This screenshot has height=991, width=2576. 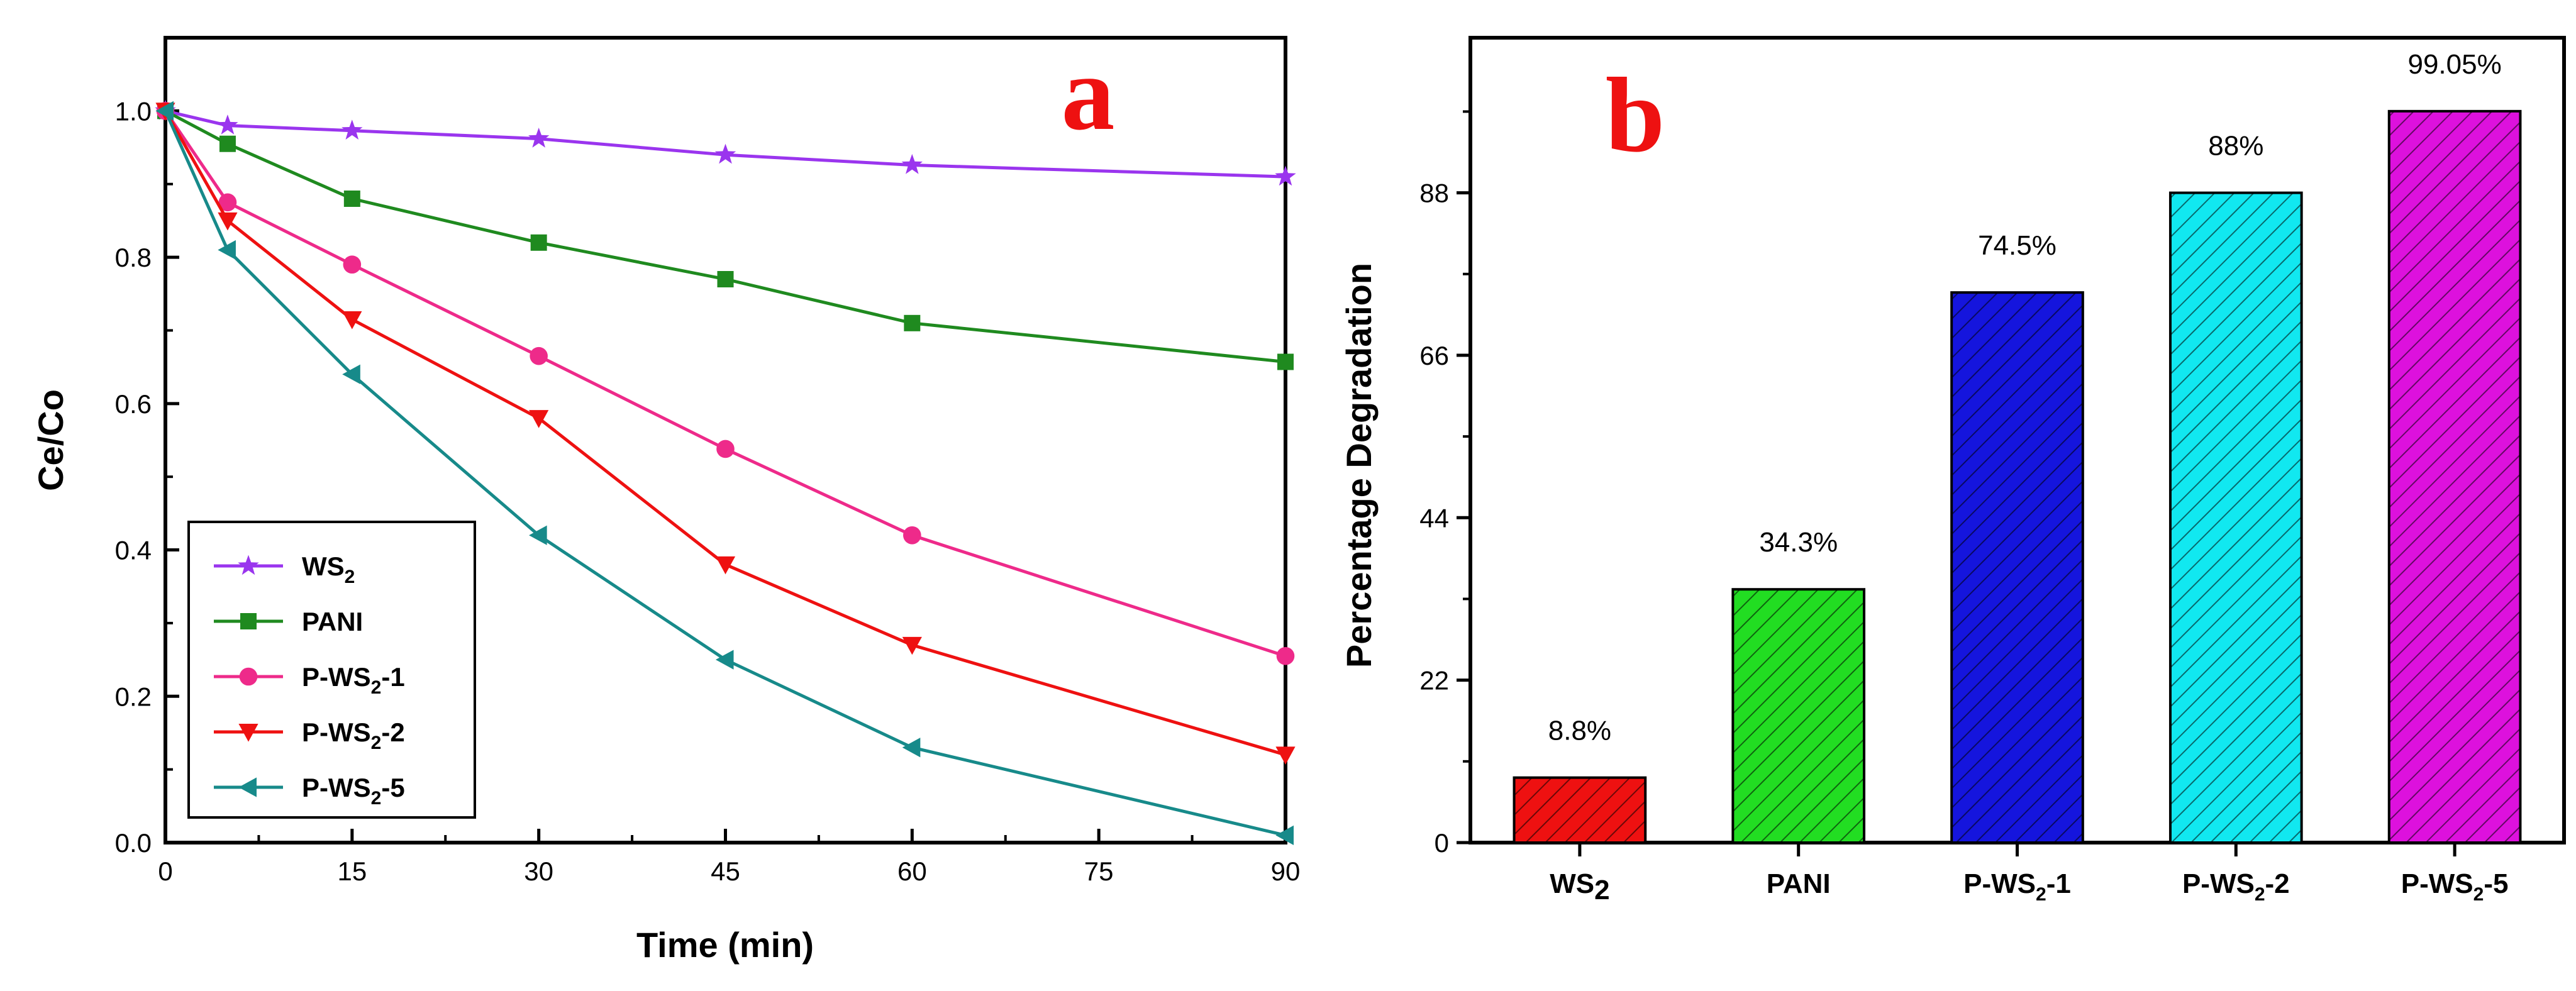 I want to click on y-tick-label: 0.8, so click(x=133, y=257).